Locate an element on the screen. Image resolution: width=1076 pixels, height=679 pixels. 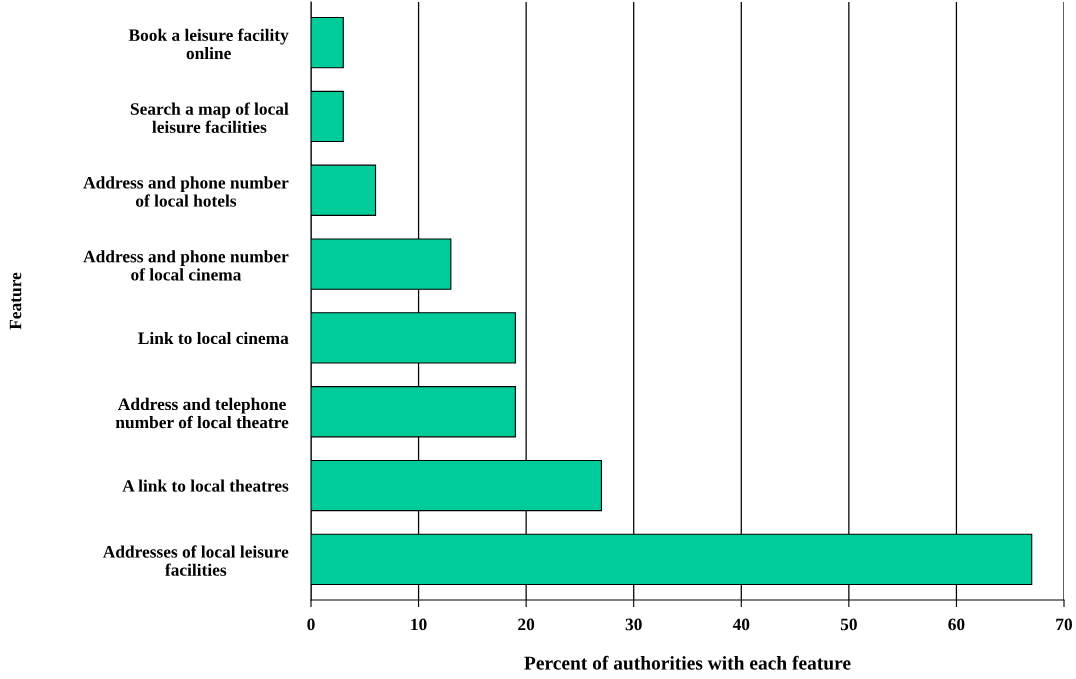
y-tick-label: Search a map of local leisure facilities is located at coordinates (209, 118).